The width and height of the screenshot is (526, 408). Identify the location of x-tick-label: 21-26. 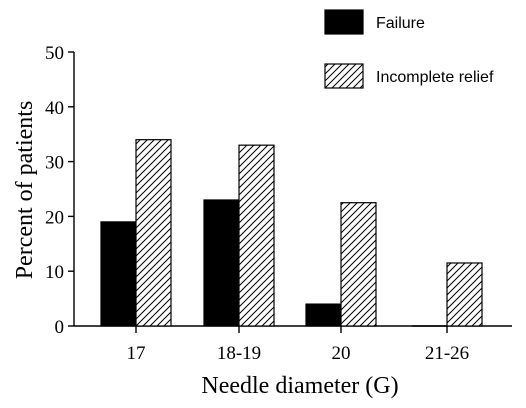
(447, 353).